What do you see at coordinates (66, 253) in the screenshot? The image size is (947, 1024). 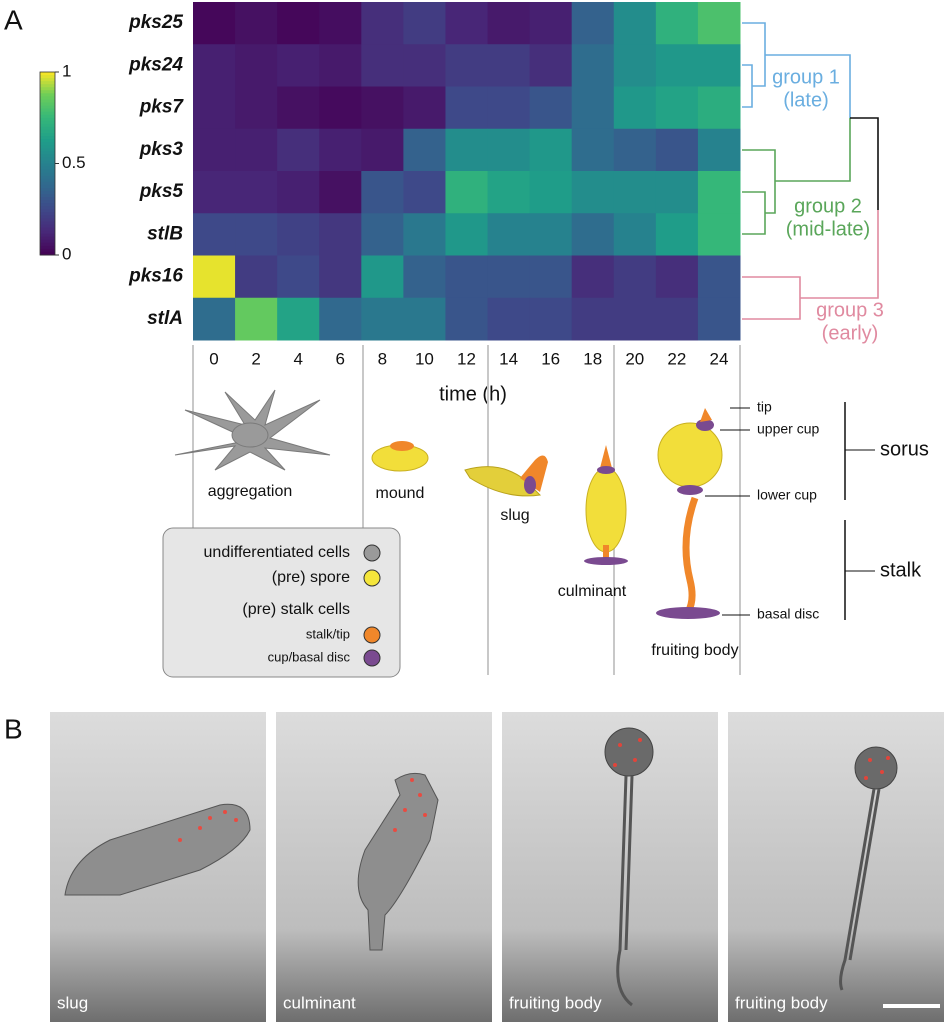 I see `colorbar-tick-label: 0` at bounding box center [66, 253].